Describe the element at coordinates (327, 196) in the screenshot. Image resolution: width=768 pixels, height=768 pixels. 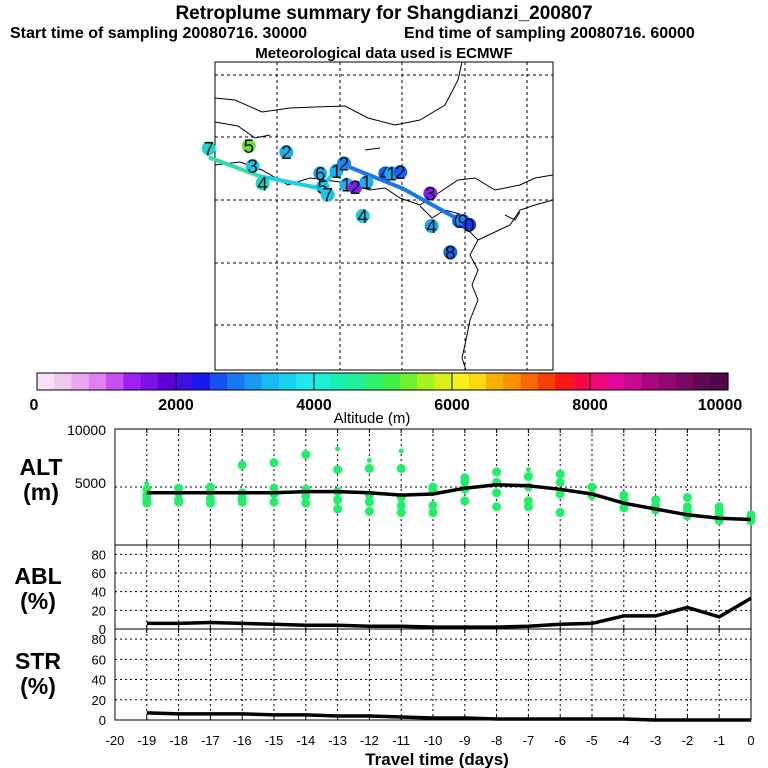
I see `map-marker-label-7: 7` at that location.